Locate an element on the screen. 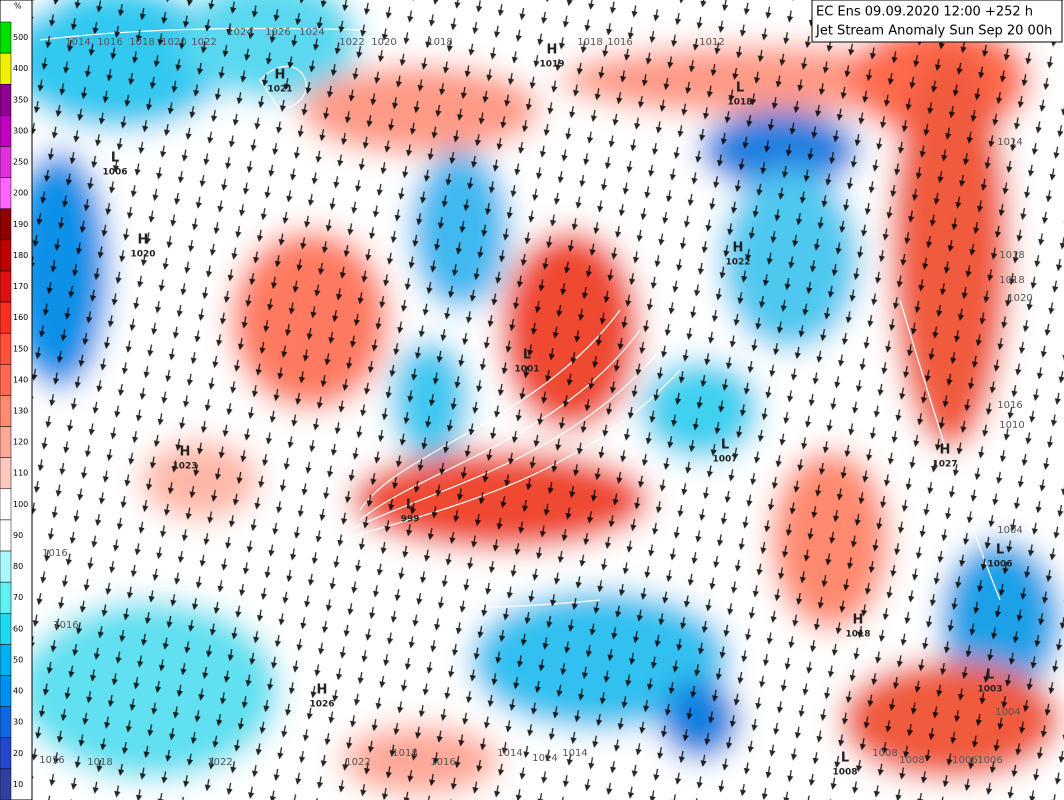 This screenshot has height=800, width=1064. legend-label: 100 is located at coordinates (20, 504).